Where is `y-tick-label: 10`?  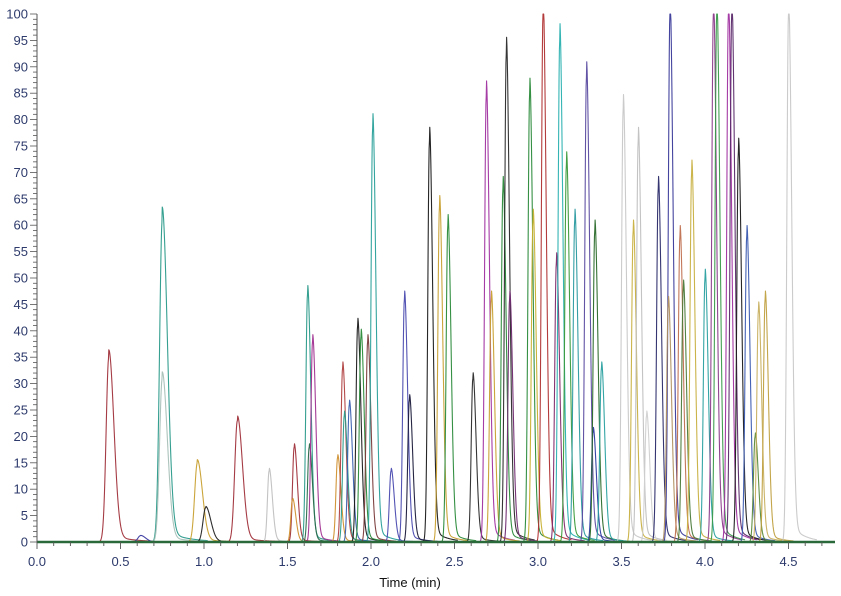
y-tick-label: 10 is located at coordinates (21, 489).